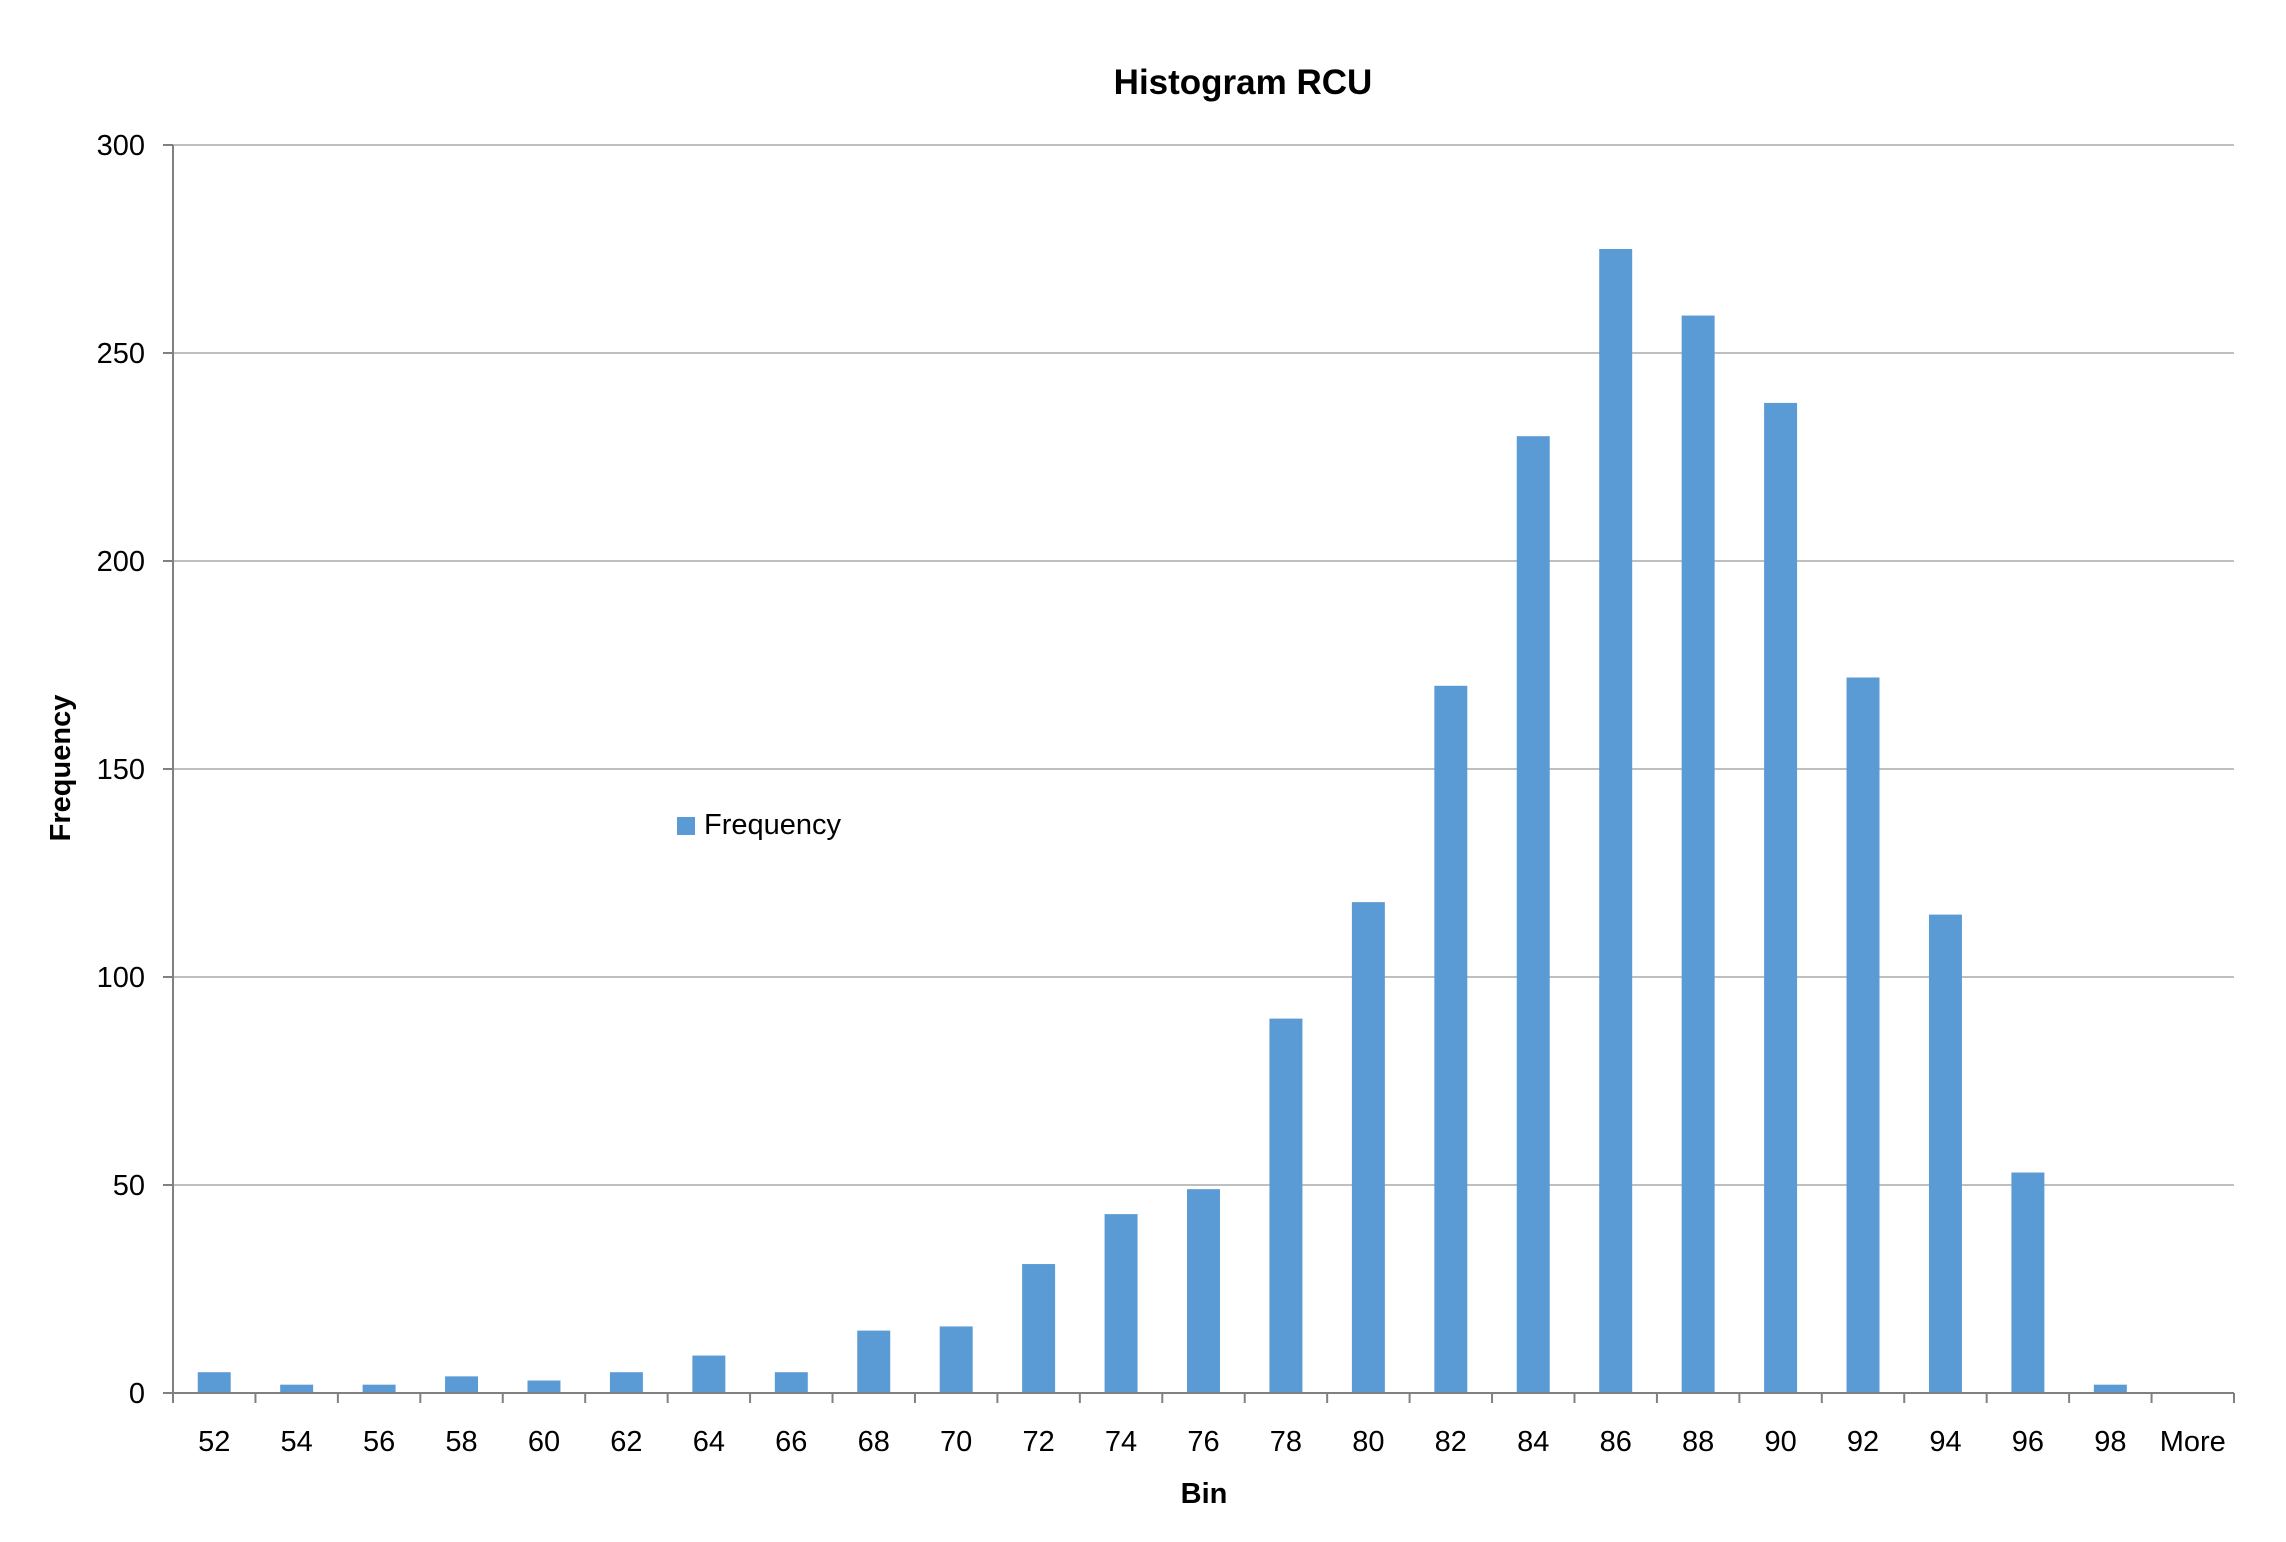  I want to click on x-tick-label: 78, so click(1286, 1442).